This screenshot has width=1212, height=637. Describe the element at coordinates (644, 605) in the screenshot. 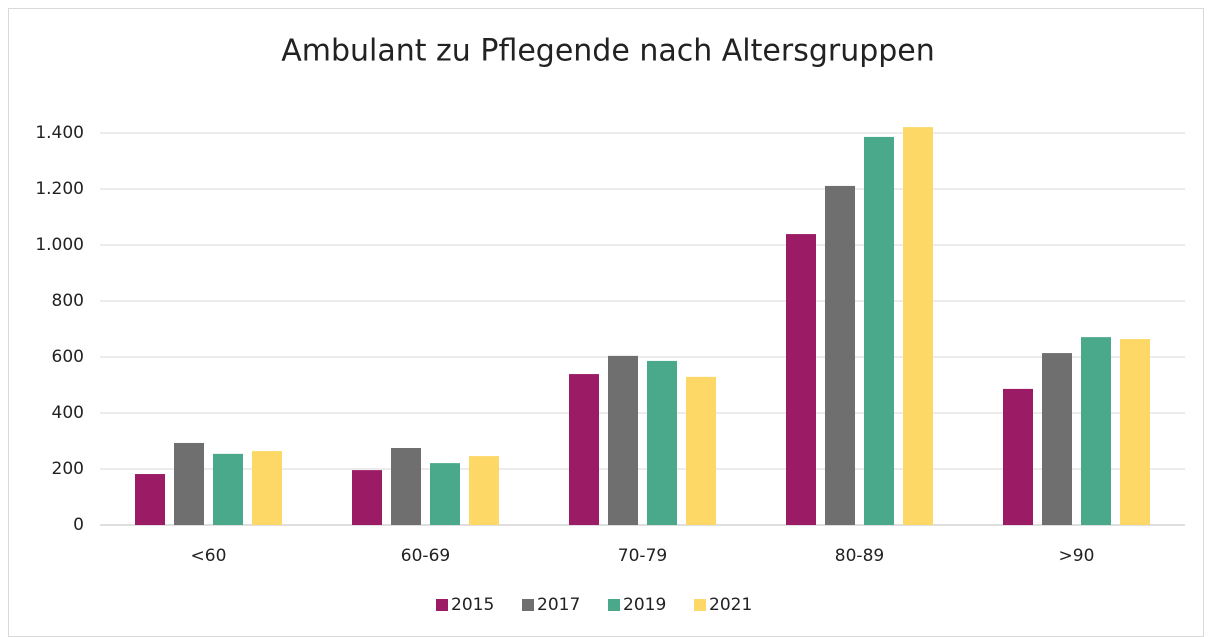

I see `legend-label: 2019` at that location.